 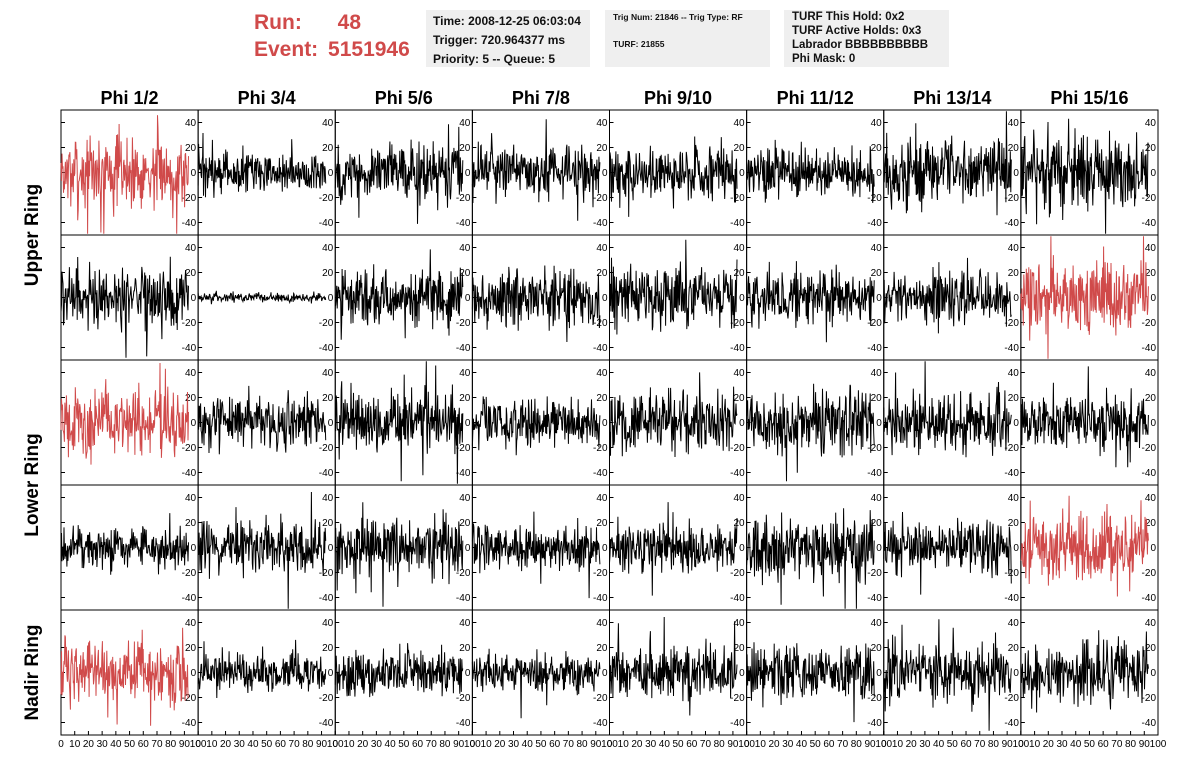 What do you see at coordinates (541, 98) in the screenshot?
I see `column-title: Phi 7/8` at bounding box center [541, 98].